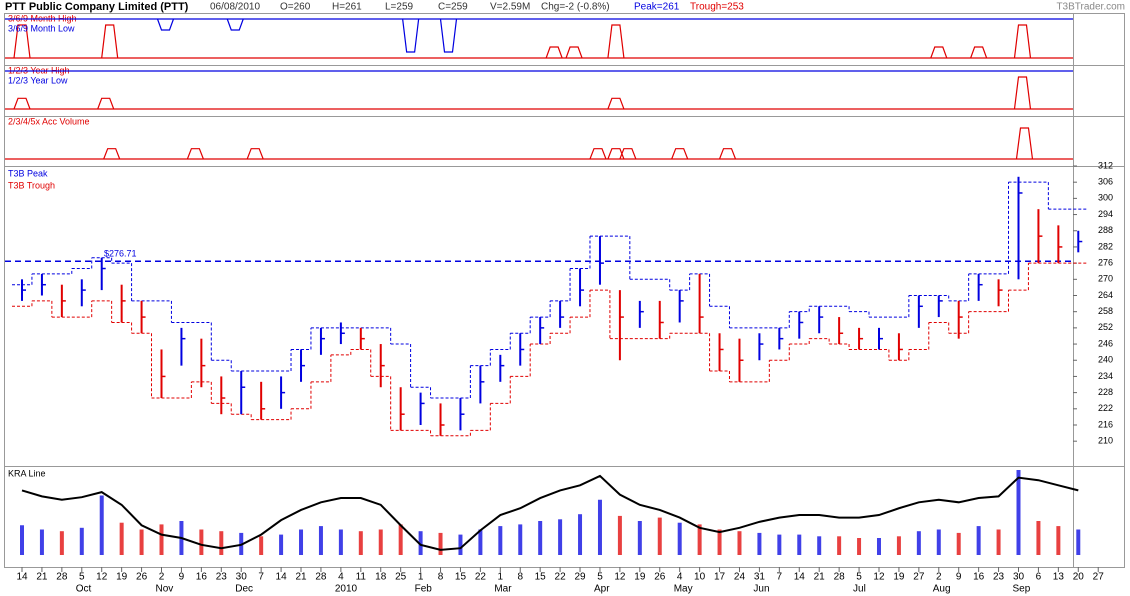 The width and height of the screenshot is (1130, 596). Describe the element at coordinates (424, 589) in the screenshot. I see `month-label: Feb` at that location.